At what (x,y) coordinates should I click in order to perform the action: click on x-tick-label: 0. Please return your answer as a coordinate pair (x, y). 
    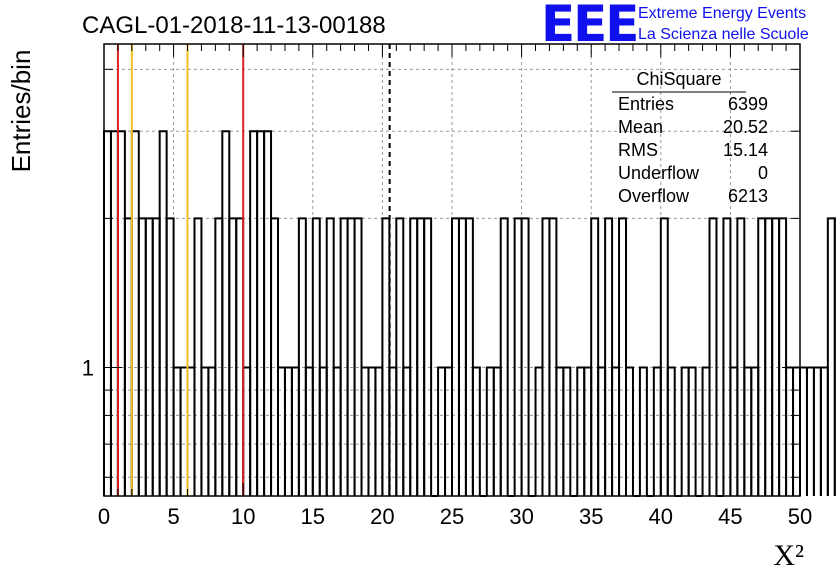
    Looking at the image, I should click on (104, 516).